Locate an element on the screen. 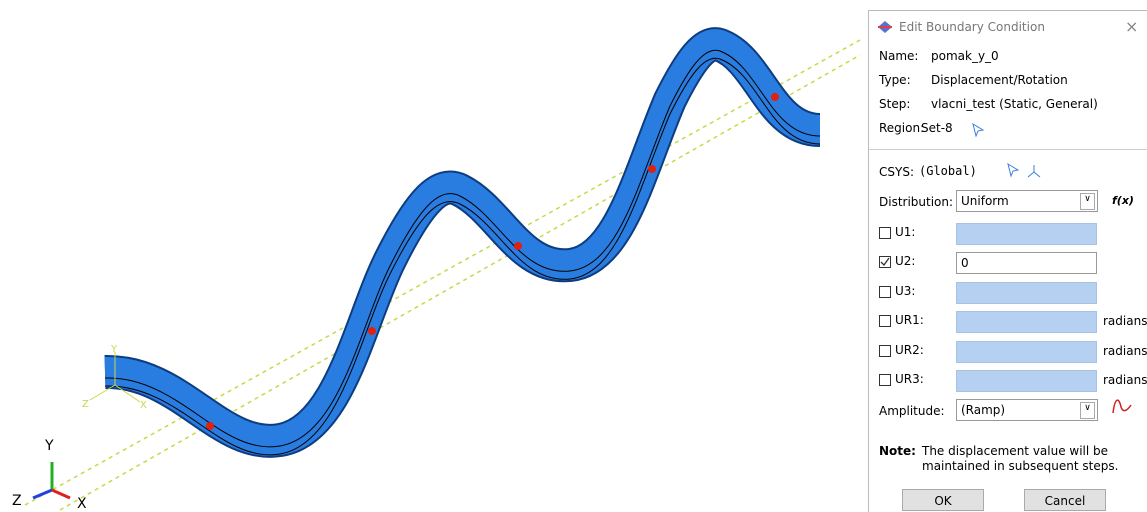 Image resolution: width=1147 pixels, height=512 pixels. csys-icons is located at coordinates (1026, 171).